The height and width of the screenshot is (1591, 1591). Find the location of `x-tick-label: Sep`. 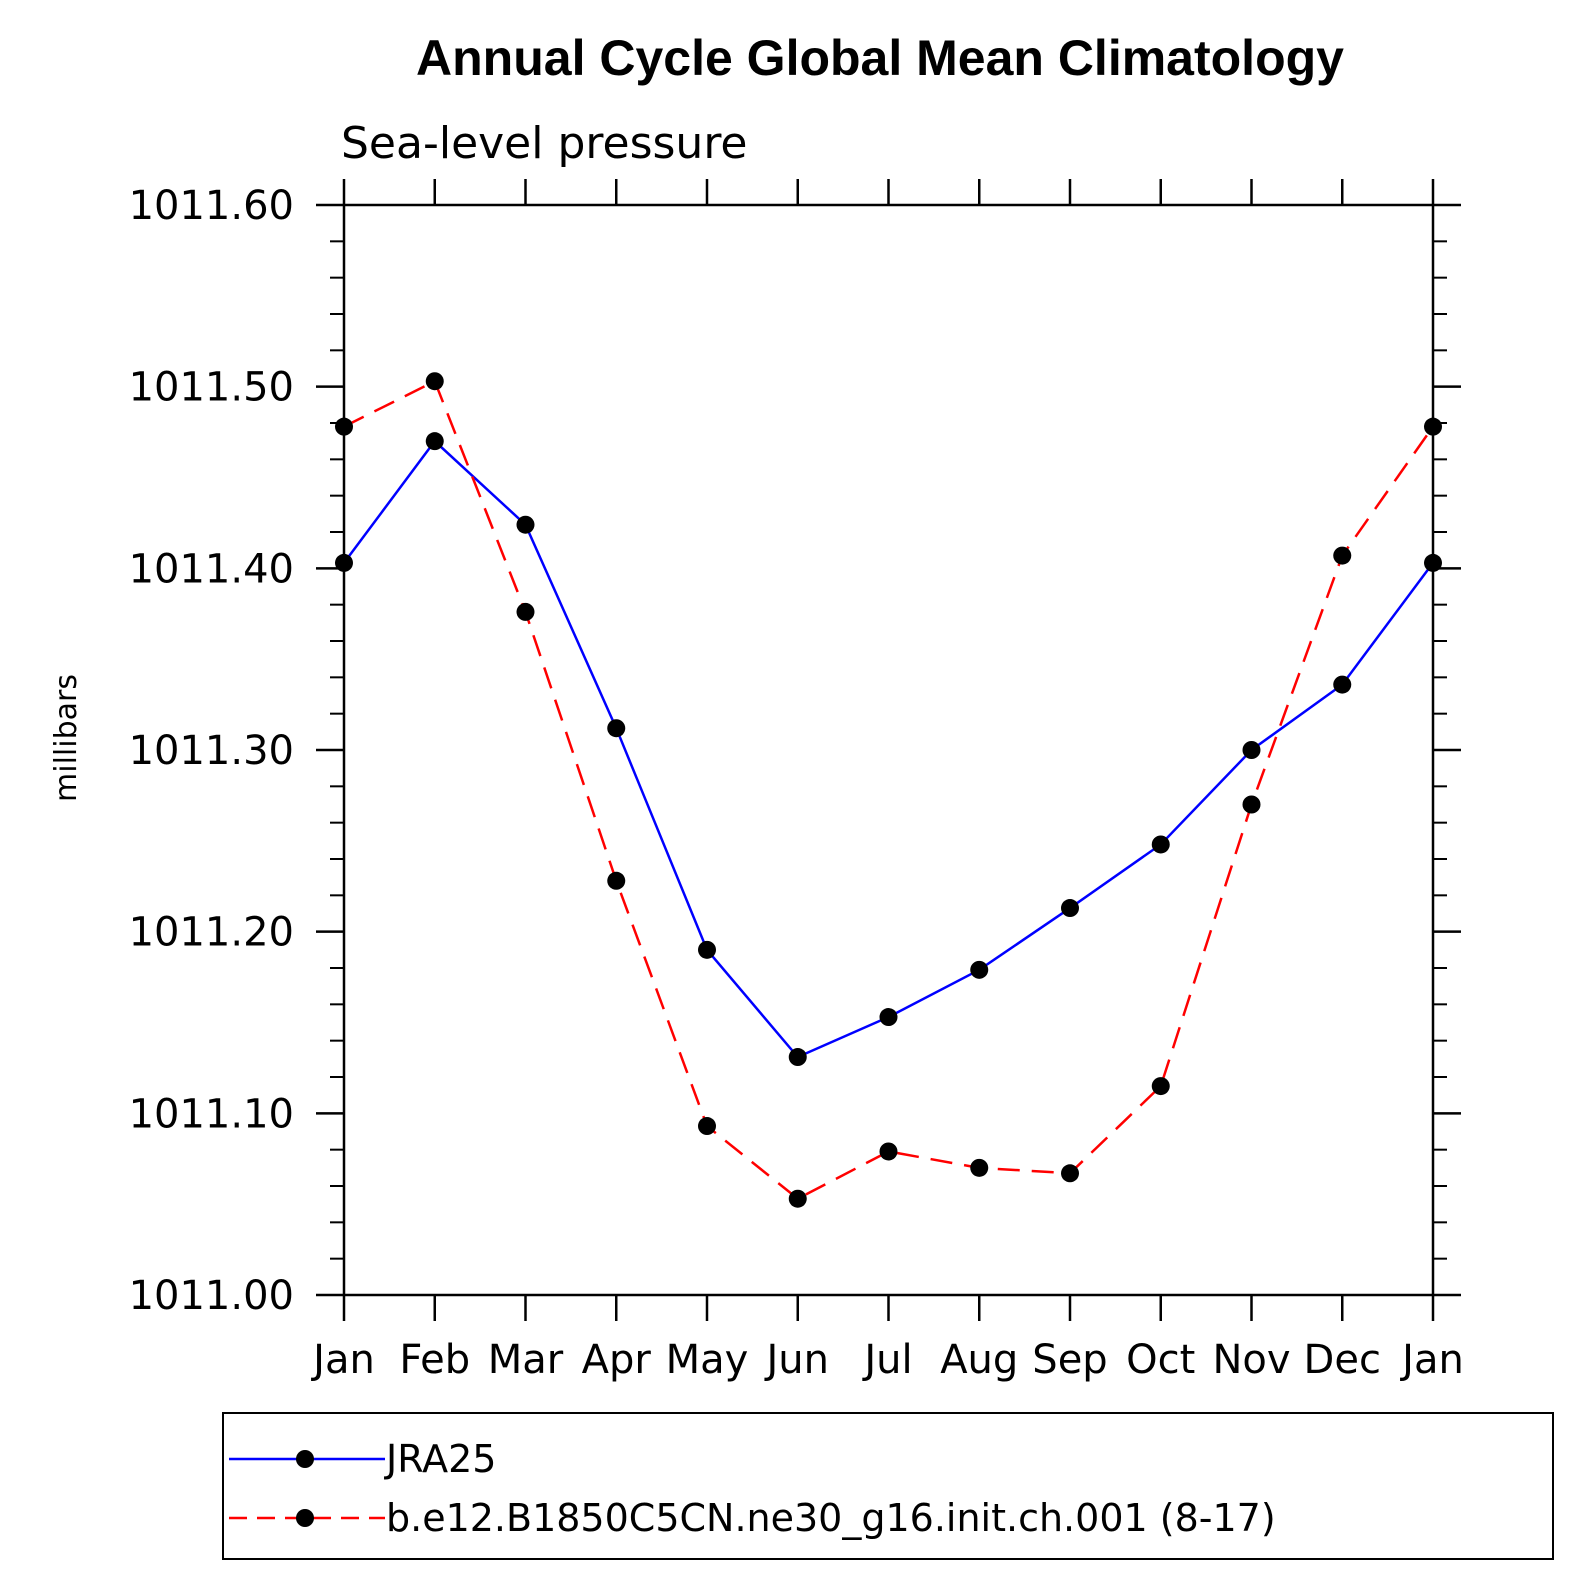

x-tick-label: Sep is located at coordinates (1069, 1360).